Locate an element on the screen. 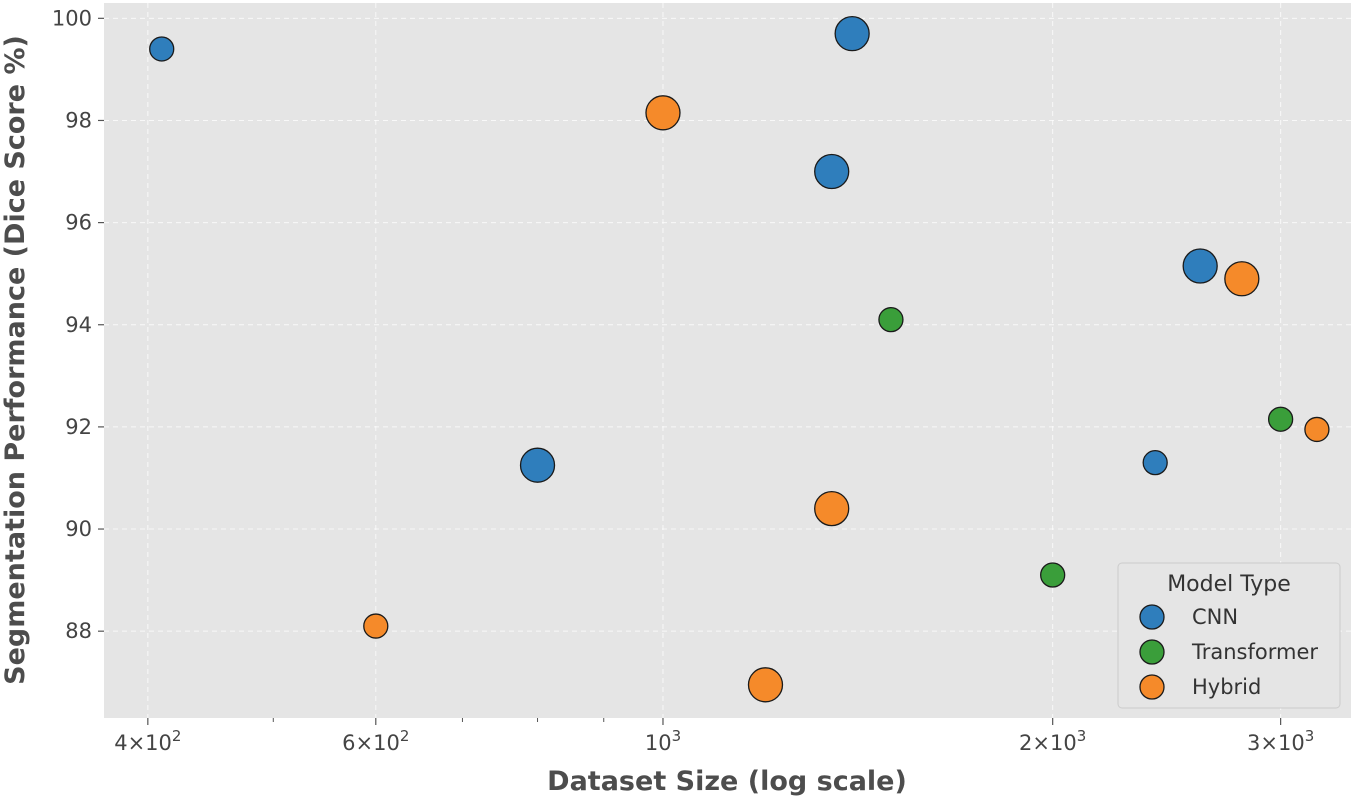 Image resolution: width=1355 pixels, height=799 pixels. x-tick-label: 6×10² is located at coordinates (375, 741).